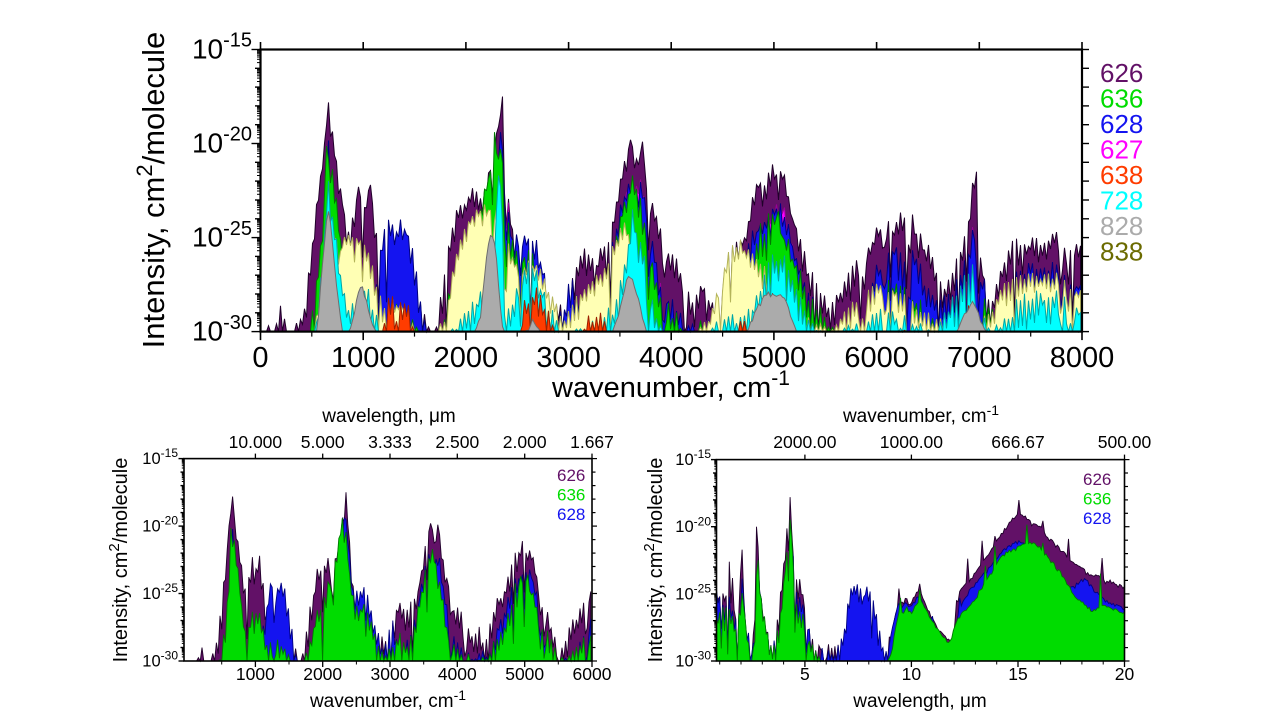 The width and height of the screenshot is (1277, 724). Describe the element at coordinates (912, 442) in the screenshot. I see `svg-text: 1000.00` at that location.